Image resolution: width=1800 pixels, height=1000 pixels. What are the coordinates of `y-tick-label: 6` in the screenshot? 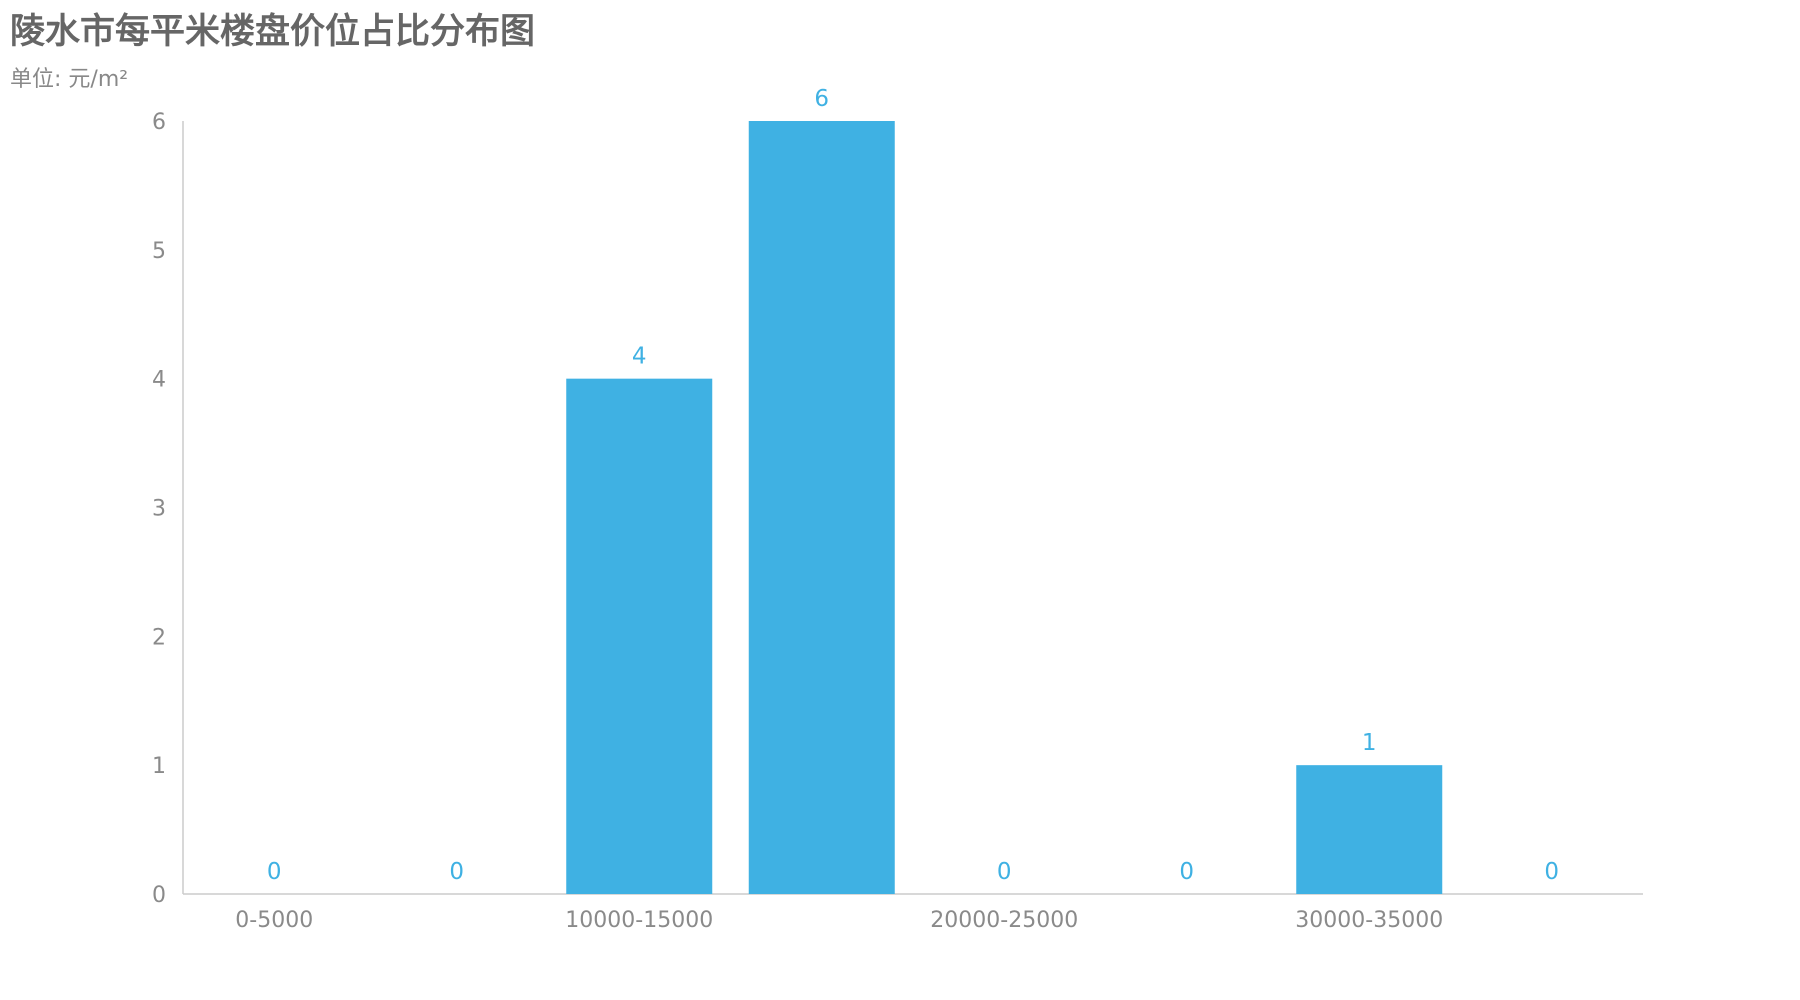 It's located at (159, 122).